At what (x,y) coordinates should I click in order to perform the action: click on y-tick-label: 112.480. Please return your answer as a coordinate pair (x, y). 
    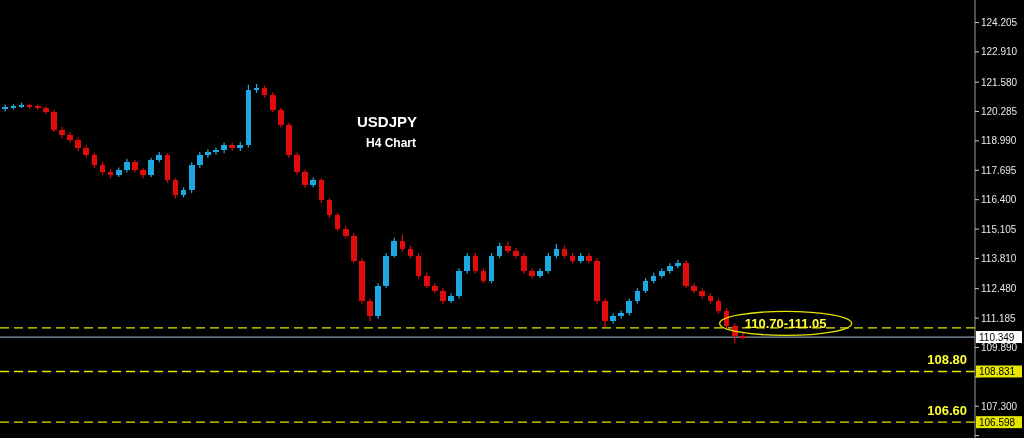
    Looking at the image, I should click on (999, 289).